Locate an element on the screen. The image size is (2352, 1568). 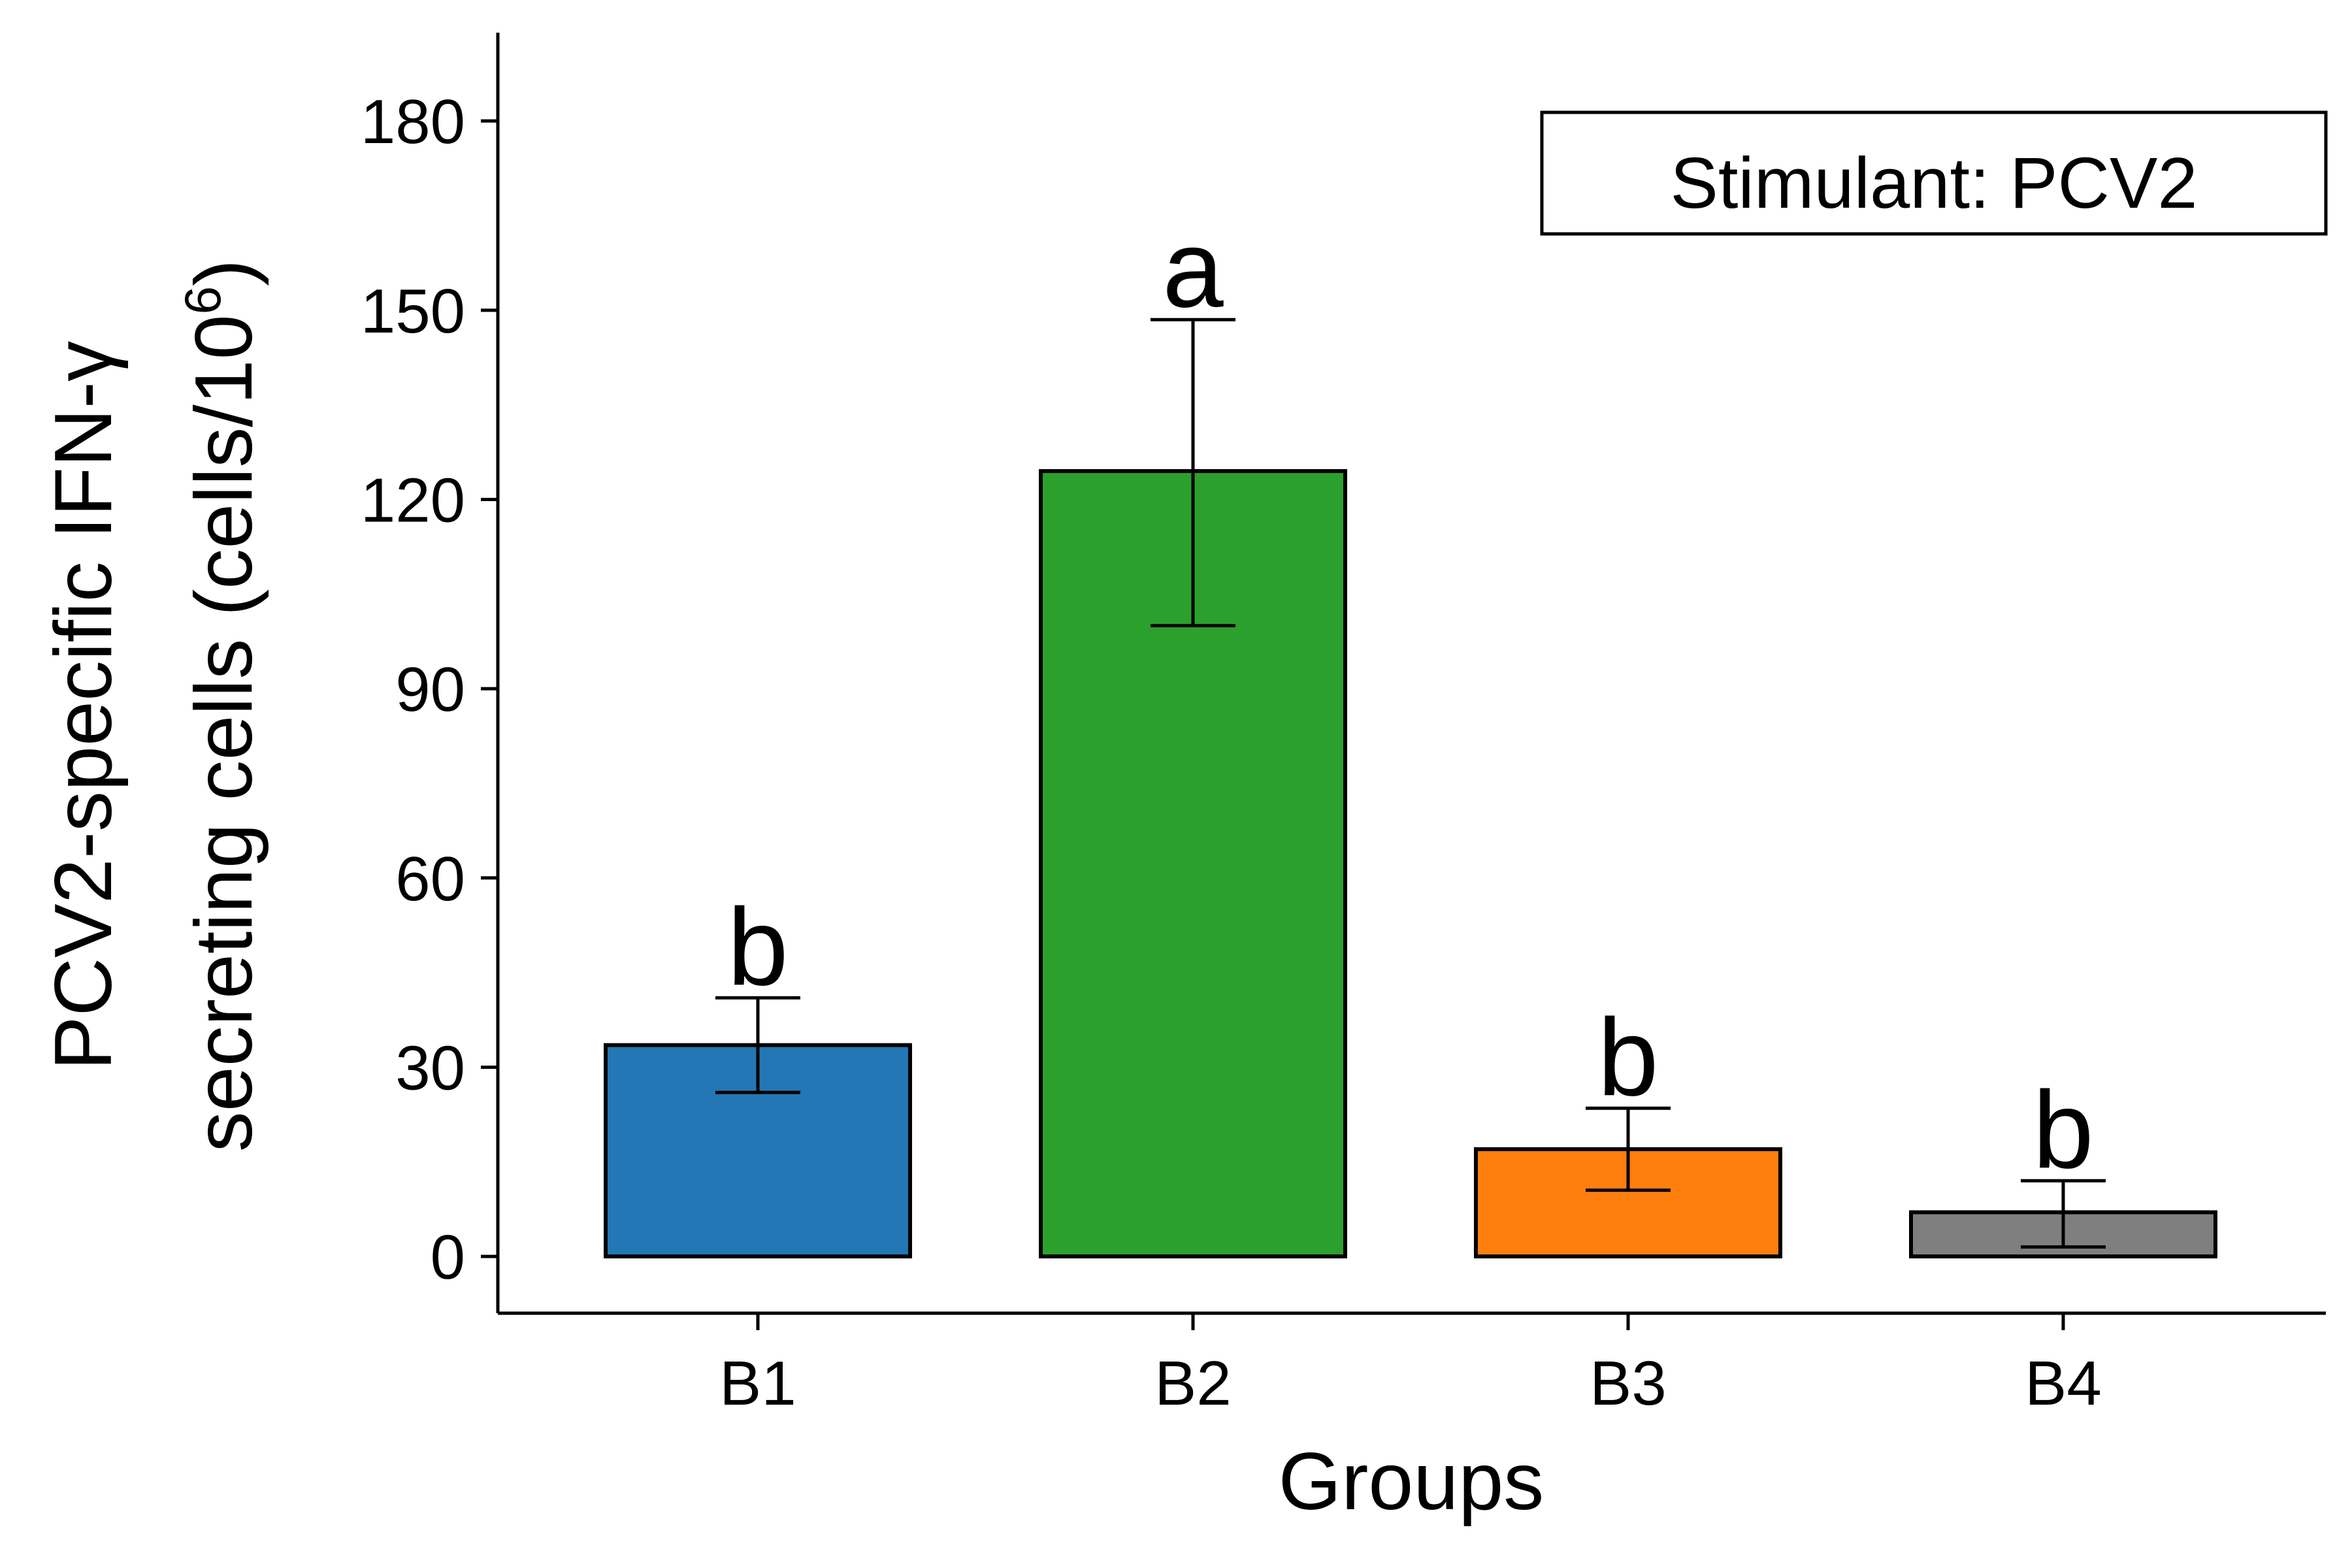
significance-label-B2: a is located at coordinates (1193, 268).